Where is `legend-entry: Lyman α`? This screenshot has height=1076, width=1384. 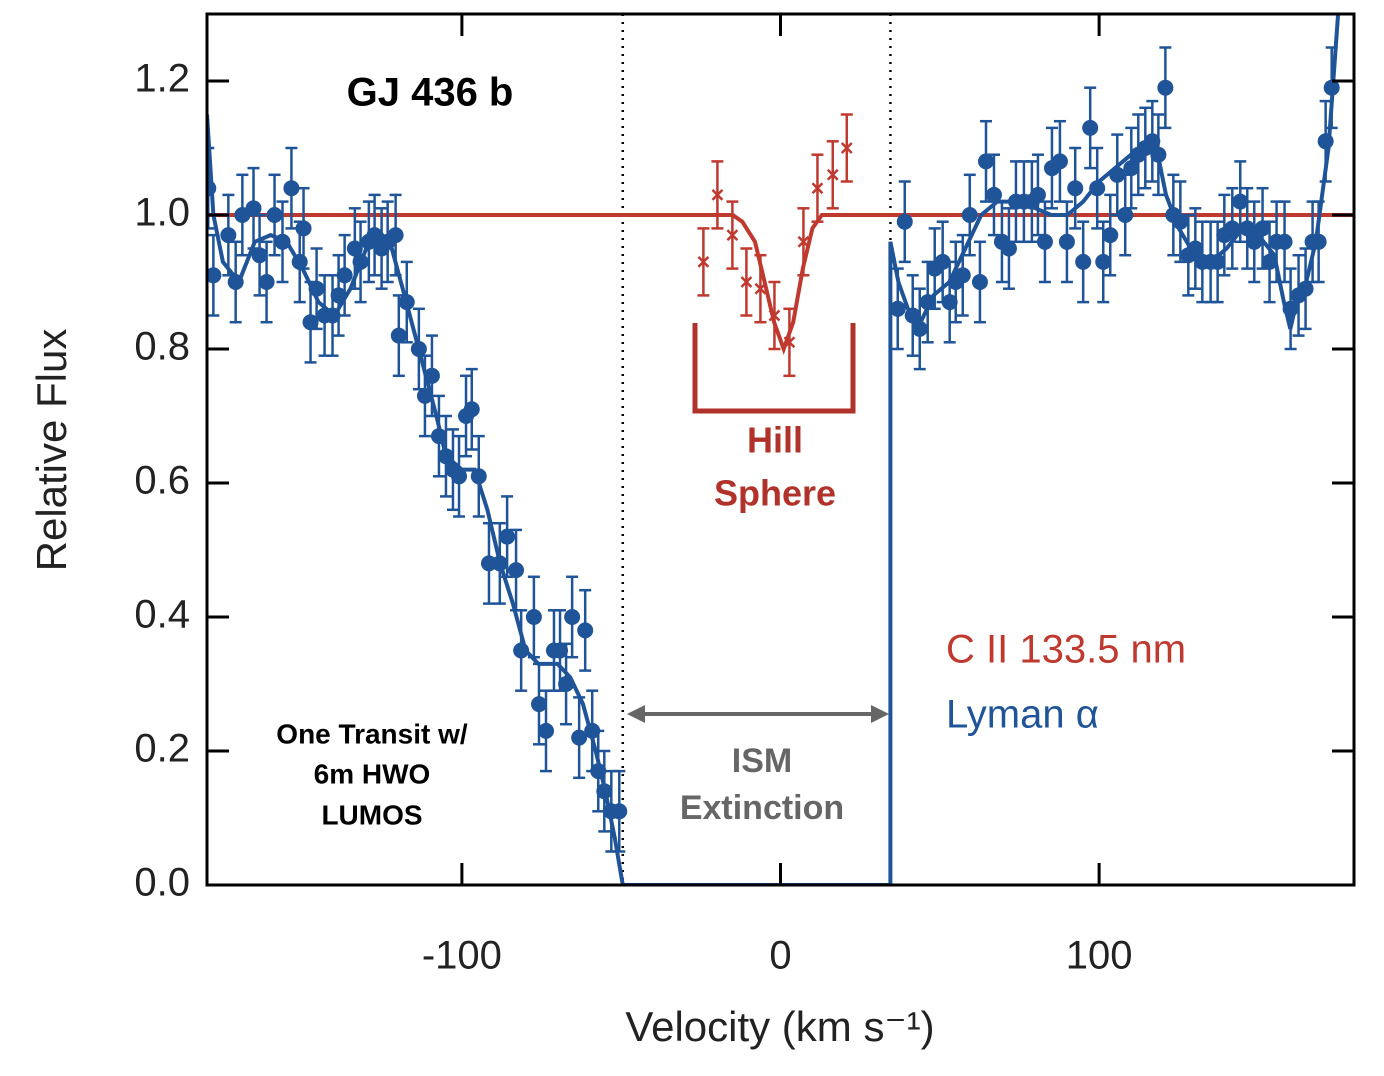 legend-entry: Lyman α is located at coordinates (1022, 715).